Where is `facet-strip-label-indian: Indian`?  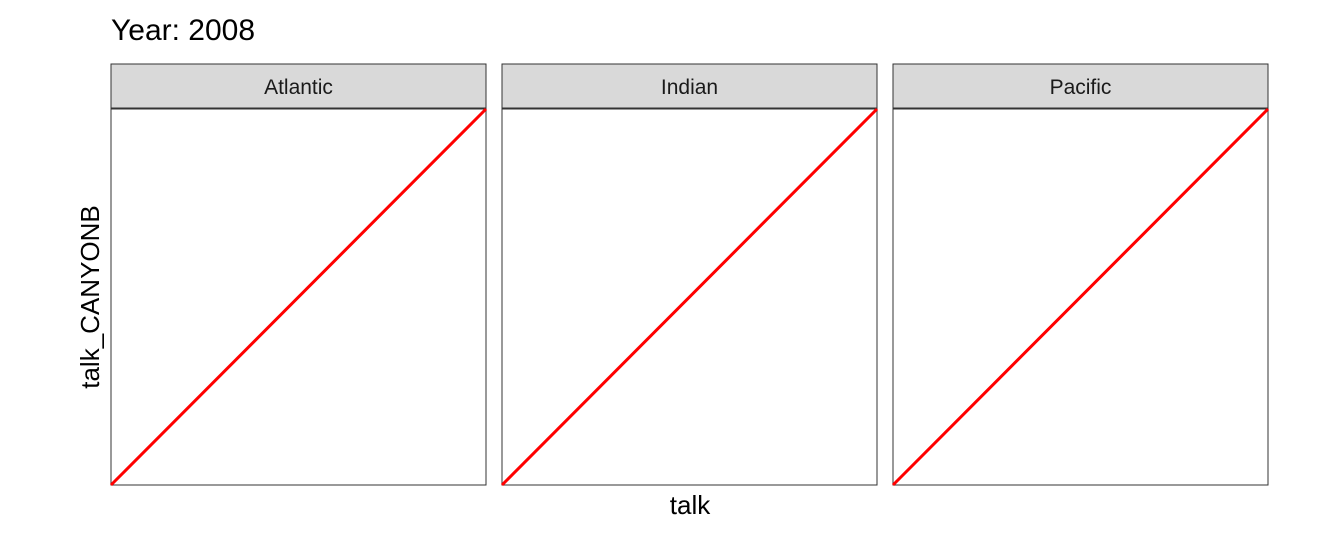 facet-strip-label-indian: Indian is located at coordinates (689, 87).